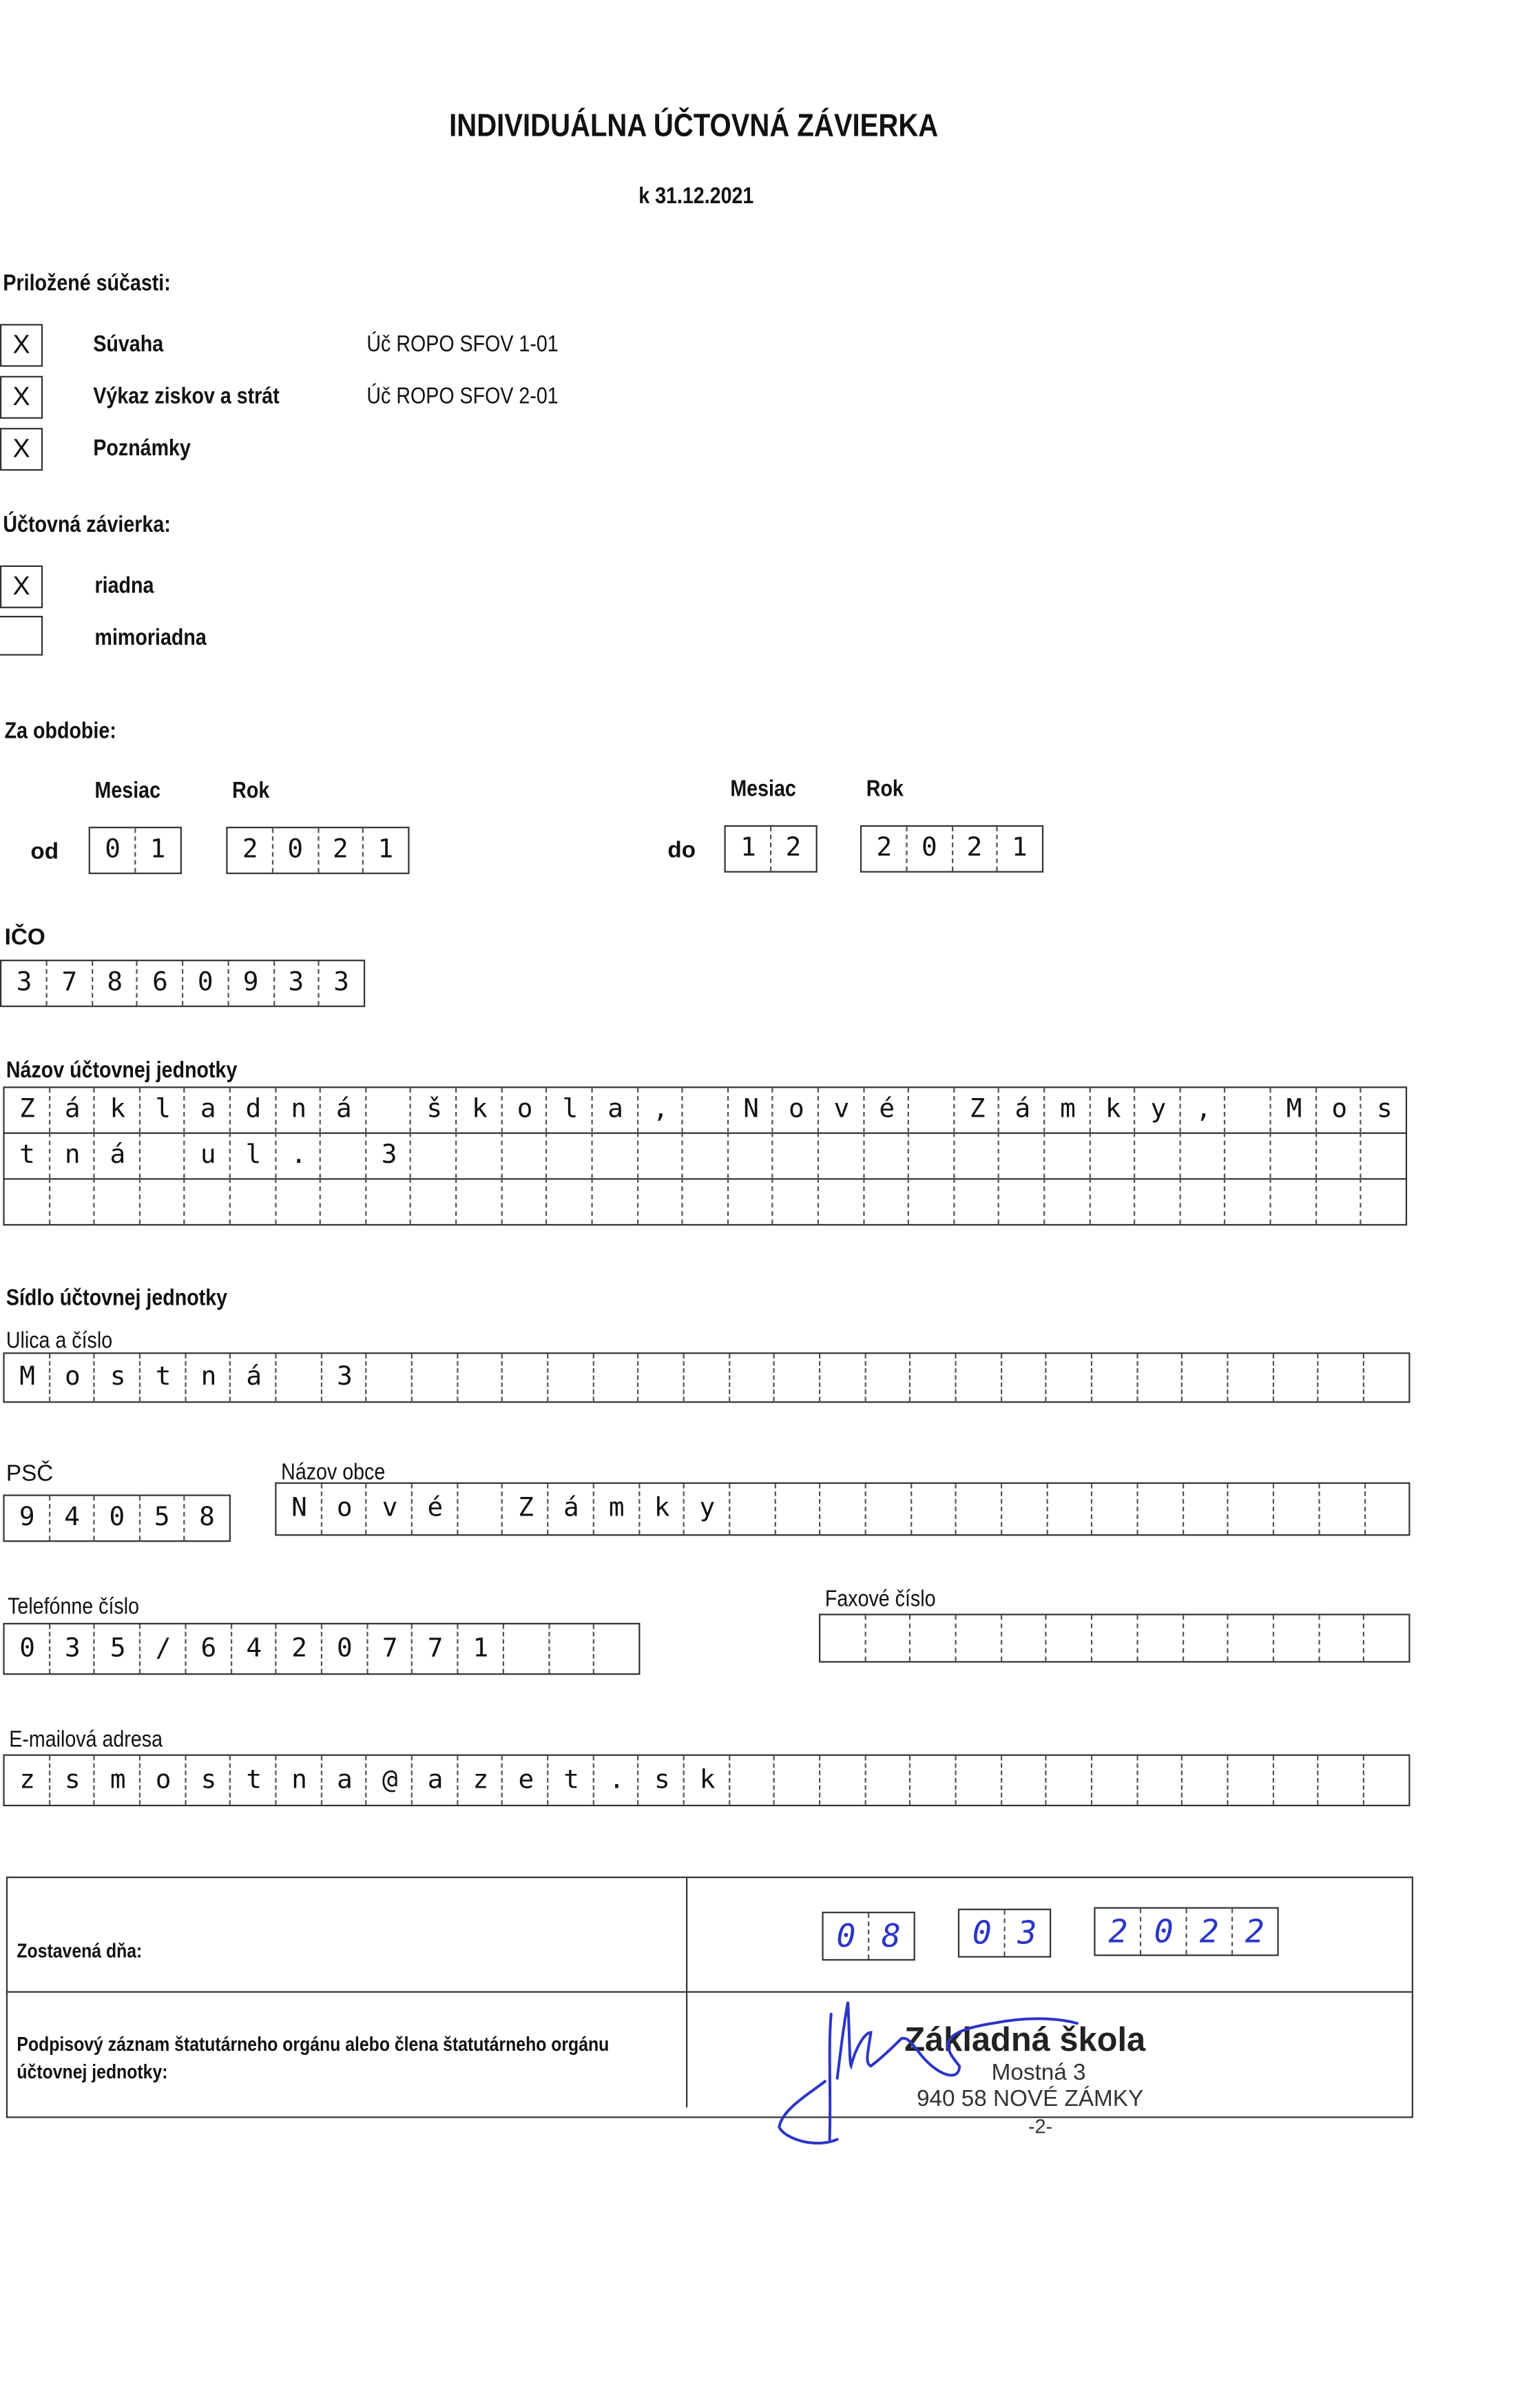 Image resolution: width=1540 pixels, height=2398 pixels. I want to click on compiled-month-field: 03, so click(1004, 1933).